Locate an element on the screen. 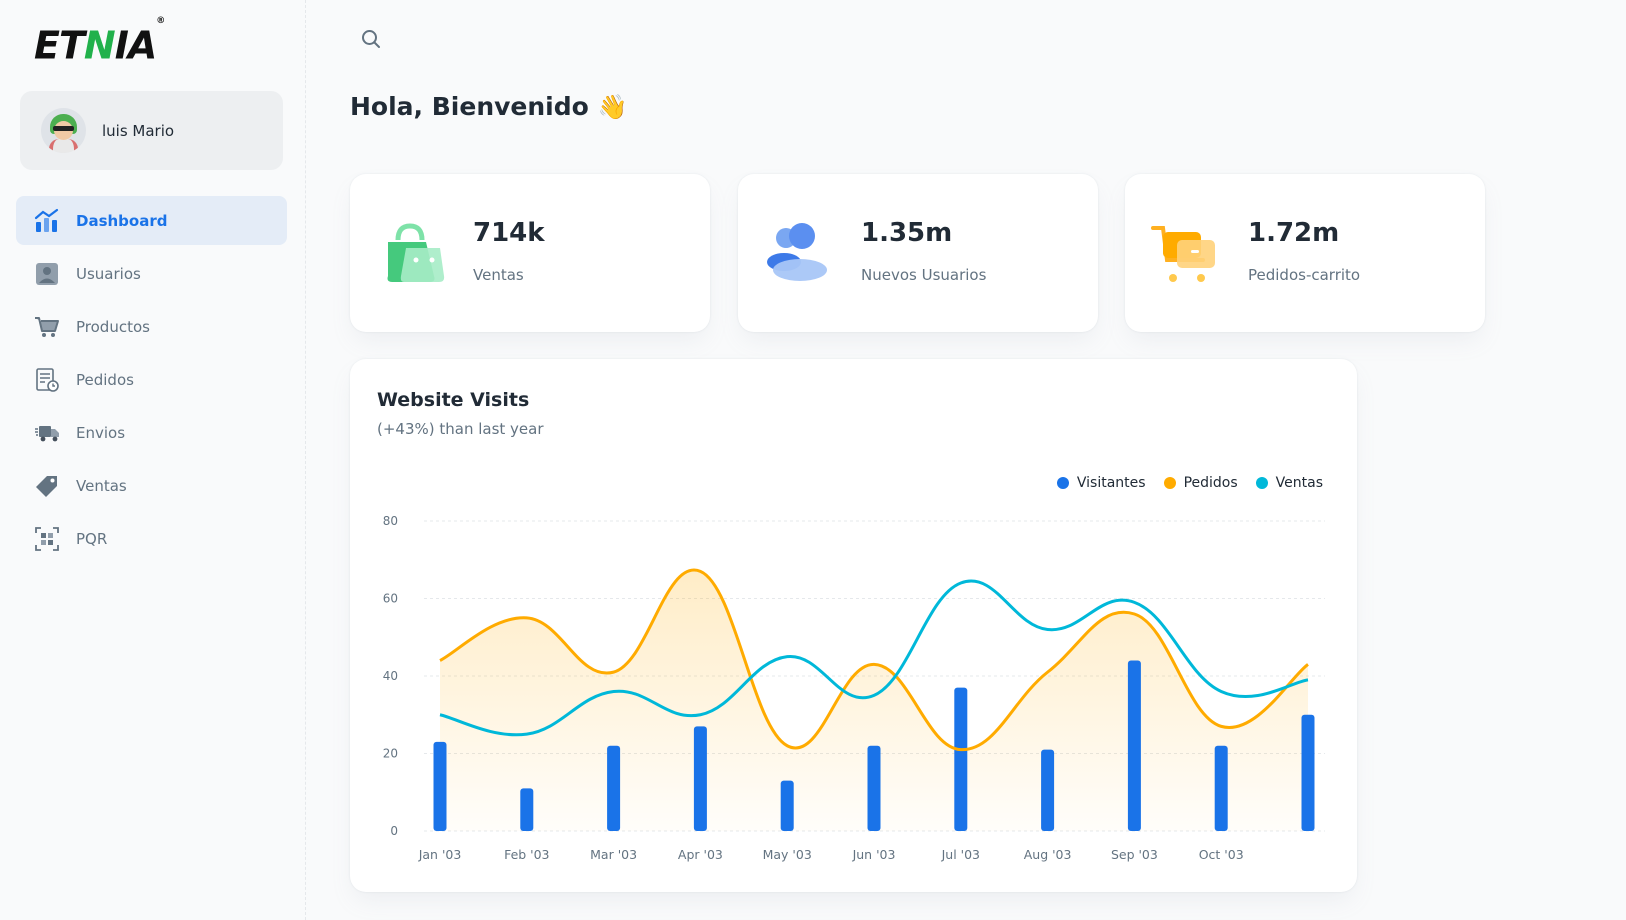 The image size is (1626, 920). page-title: Hola, Bienvenido 👋 is located at coordinates (489, 106).